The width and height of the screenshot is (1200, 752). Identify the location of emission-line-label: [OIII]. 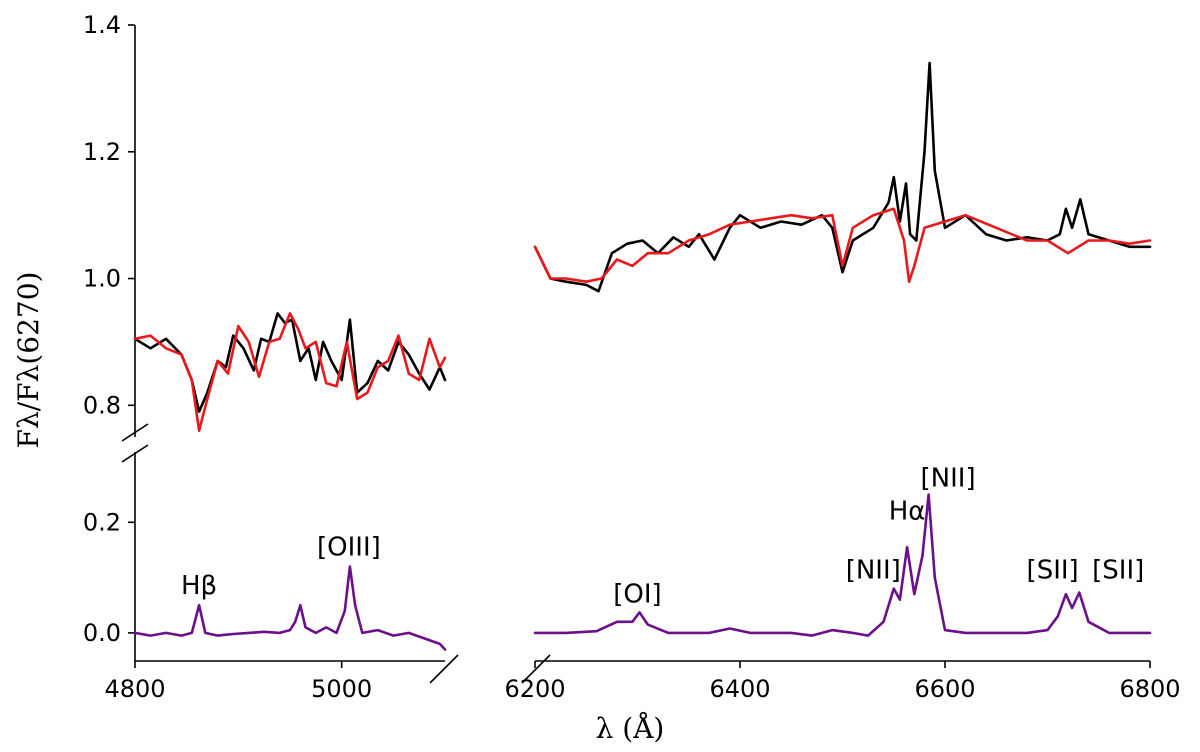
(349, 547).